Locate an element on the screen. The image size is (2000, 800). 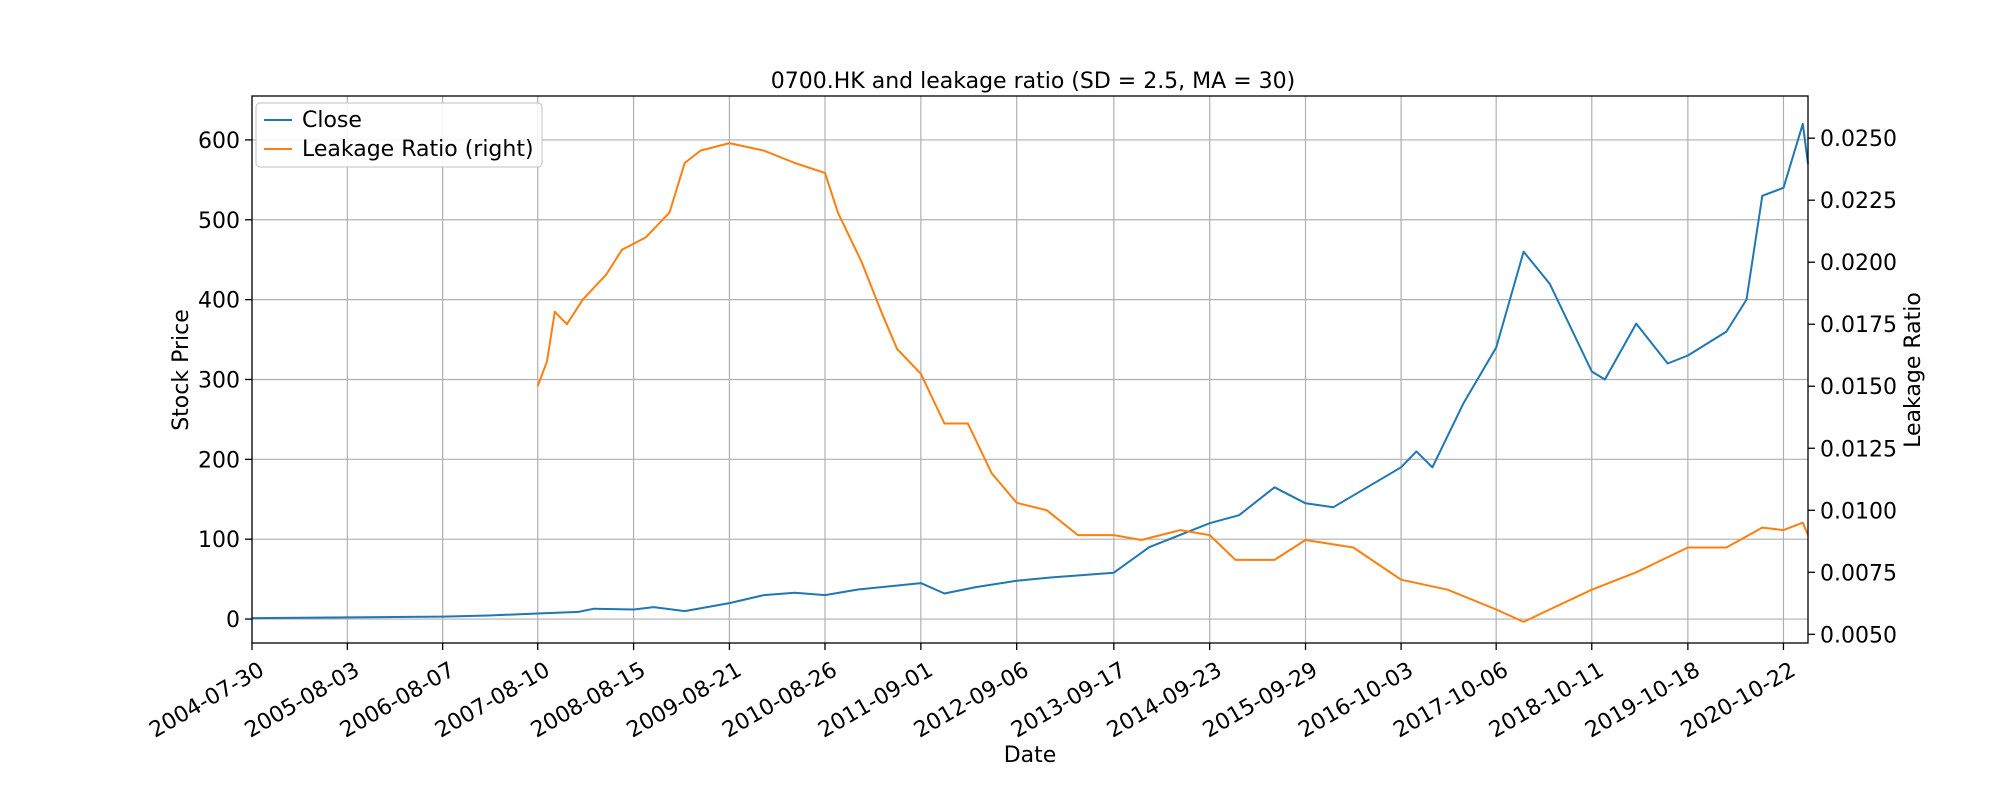
y-tick-label: 400 is located at coordinates (219, 301).